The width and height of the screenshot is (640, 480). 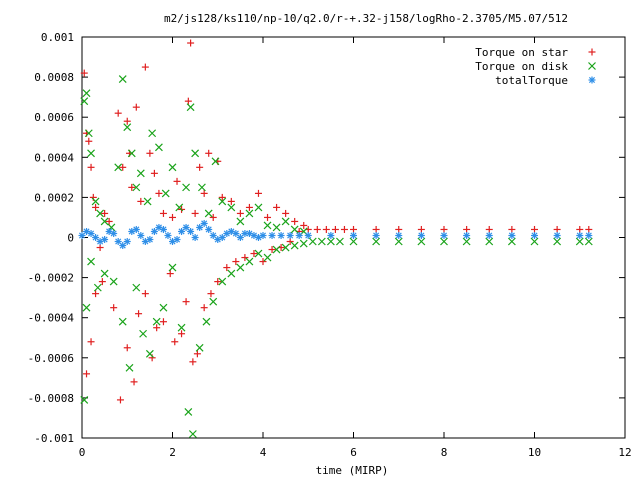 What do you see at coordinates (54, 157) in the screenshot?
I see `y-tick-label: 0.0004` at bounding box center [54, 157].